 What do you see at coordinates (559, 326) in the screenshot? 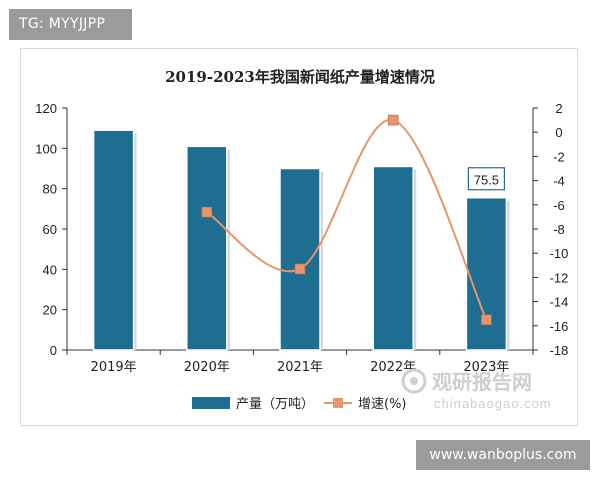
I see `y-right-tick-label: -16` at bounding box center [559, 326].